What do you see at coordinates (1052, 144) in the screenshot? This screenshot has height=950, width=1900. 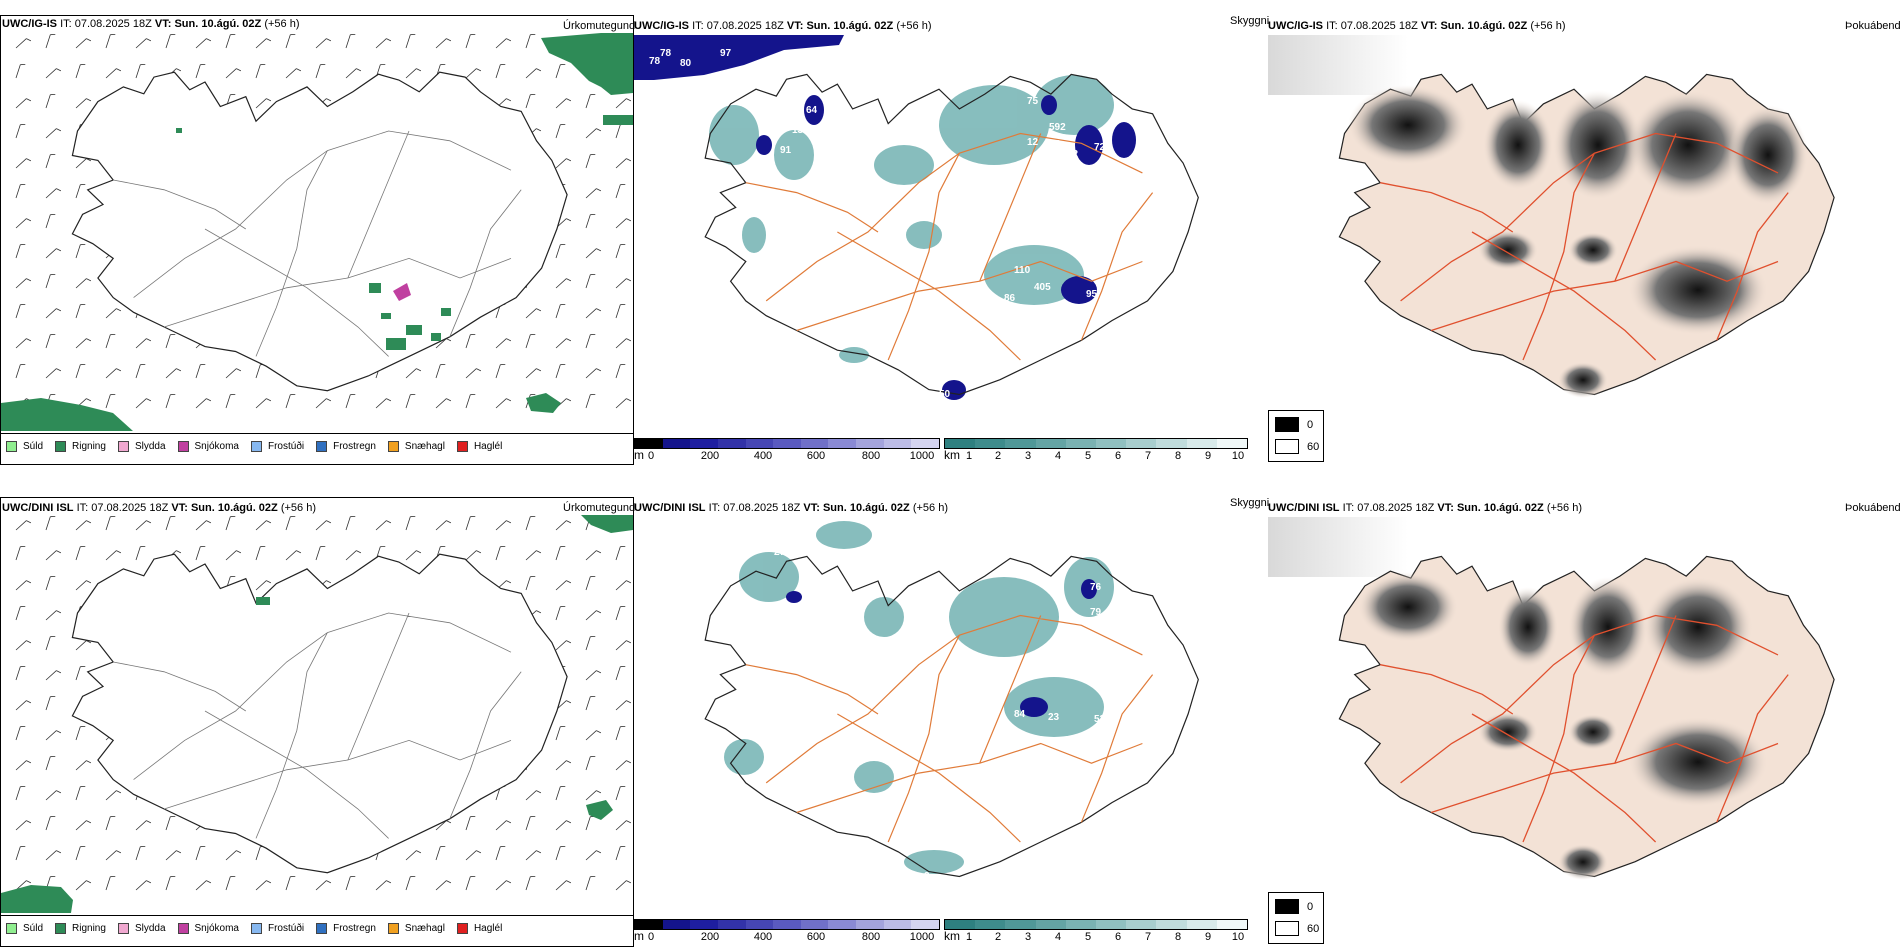 I see `vis-label: 172` at bounding box center [1052, 144].